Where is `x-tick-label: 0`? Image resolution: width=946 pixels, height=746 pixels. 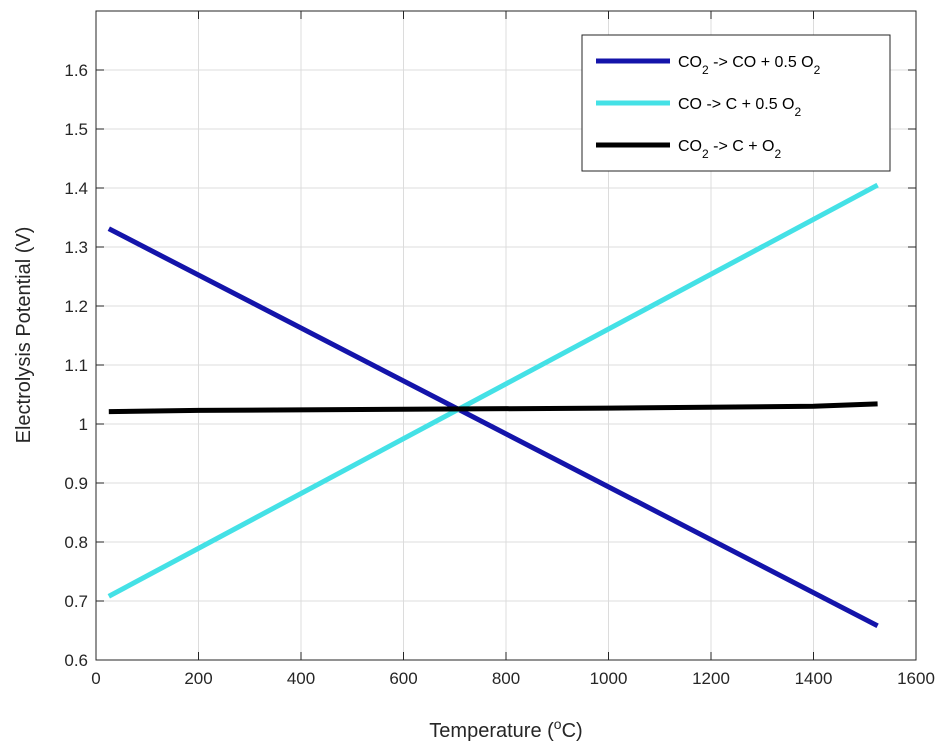 x-tick-label: 0 is located at coordinates (95, 678).